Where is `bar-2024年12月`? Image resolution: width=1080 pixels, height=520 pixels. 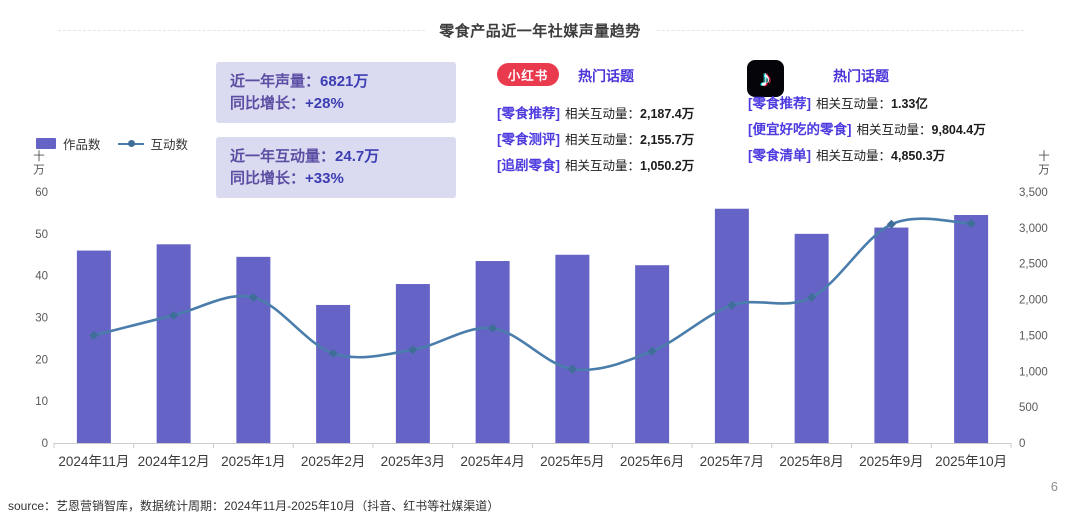
bar-2024年12月 is located at coordinates (173, 343).